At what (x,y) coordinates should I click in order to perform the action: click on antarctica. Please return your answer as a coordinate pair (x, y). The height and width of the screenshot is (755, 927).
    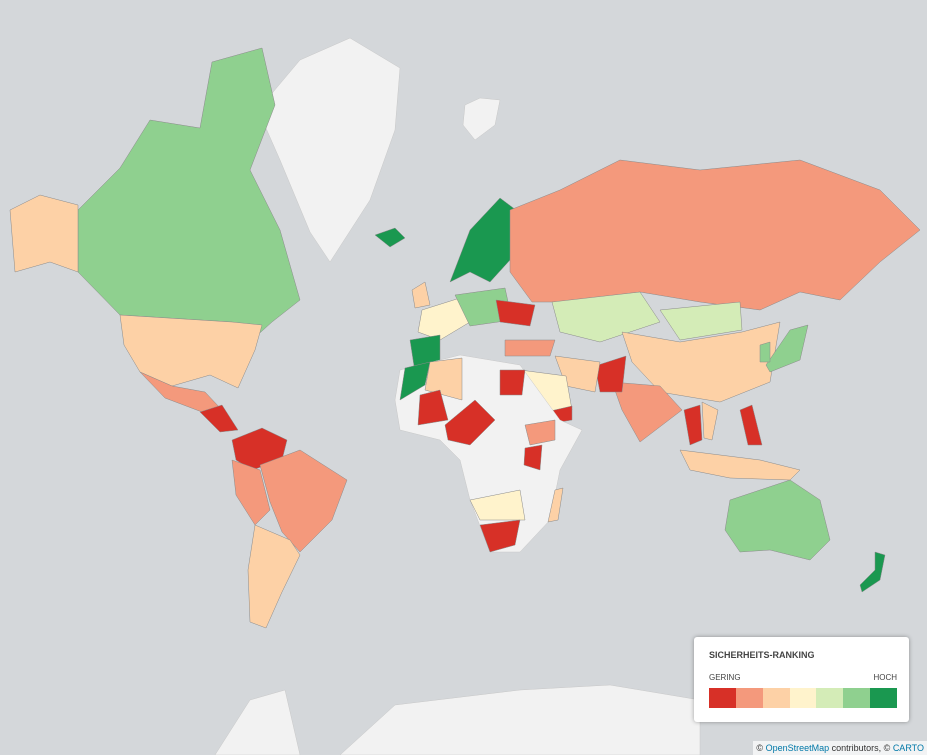
    Looking at the image, I should click on (457, 719).